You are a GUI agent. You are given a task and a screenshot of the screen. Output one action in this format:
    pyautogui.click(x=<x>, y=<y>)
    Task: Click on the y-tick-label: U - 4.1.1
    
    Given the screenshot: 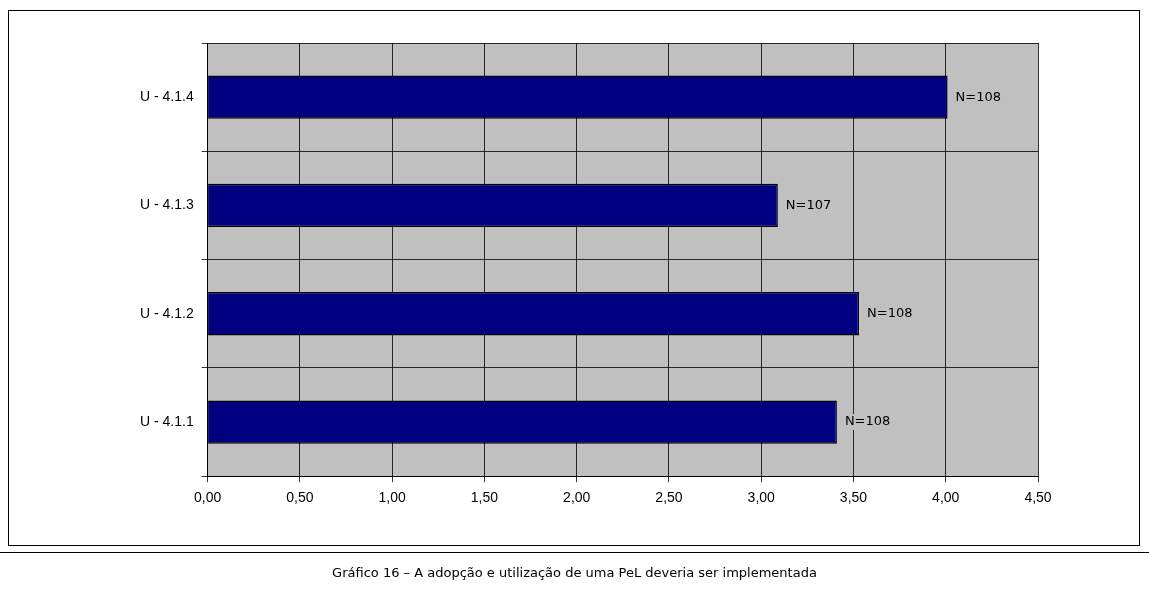 What is the action you would take?
    pyautogui.click(x=166, y=420)
    